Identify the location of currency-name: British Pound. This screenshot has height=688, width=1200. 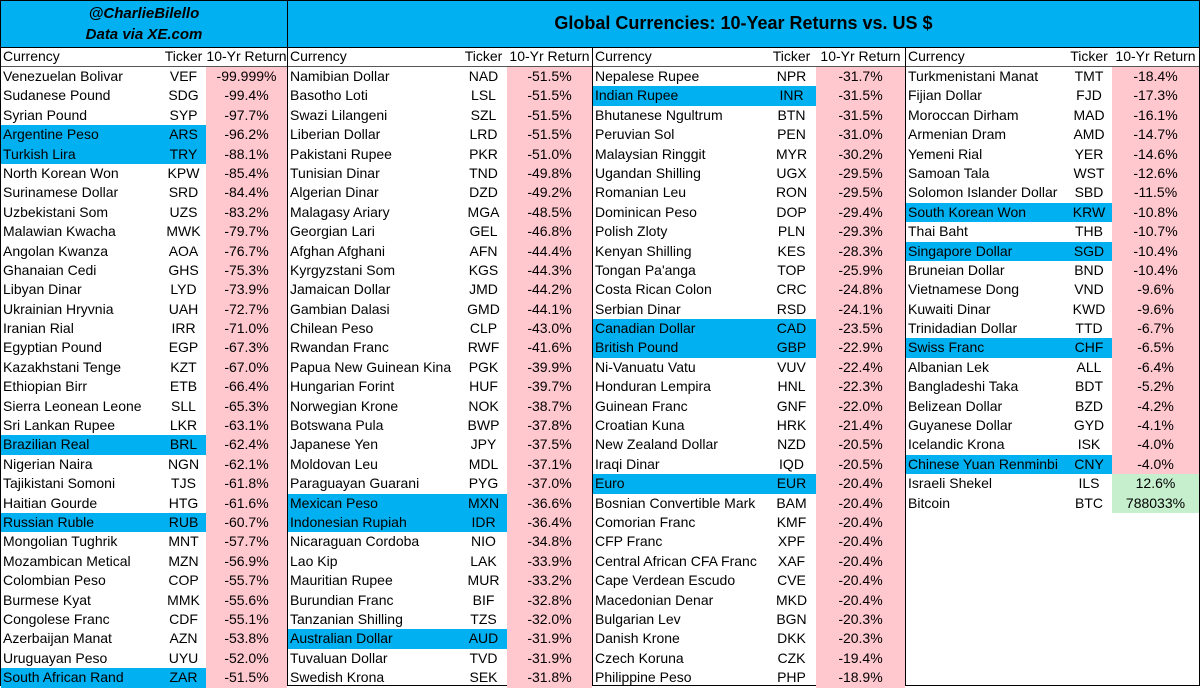
(681, 348).